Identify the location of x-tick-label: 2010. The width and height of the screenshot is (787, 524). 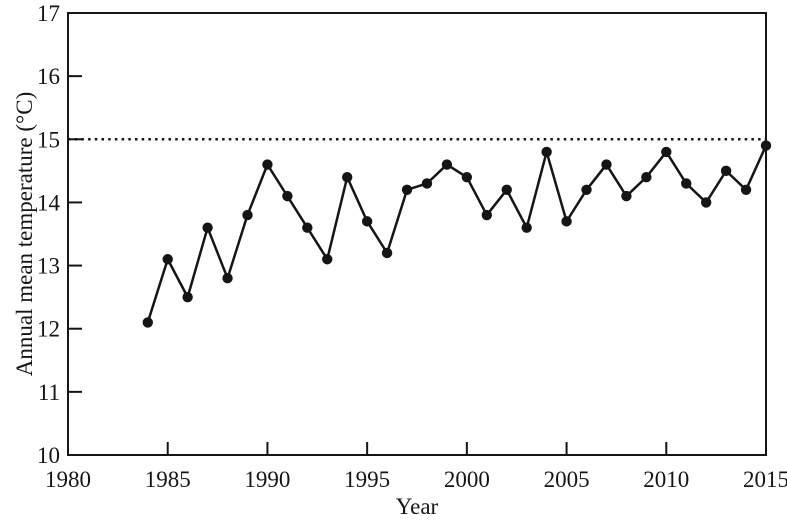
(666, 479).